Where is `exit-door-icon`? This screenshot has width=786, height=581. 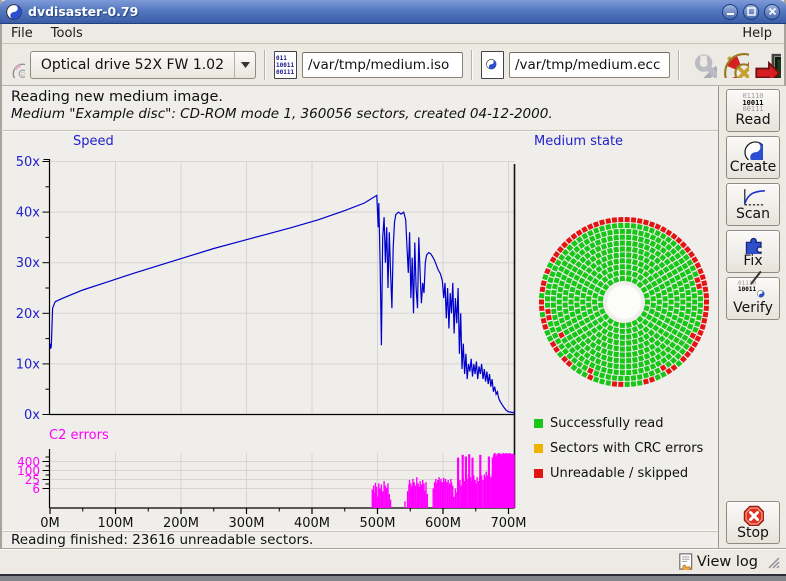 exit-door-icon is located at coordinates (768, 65).